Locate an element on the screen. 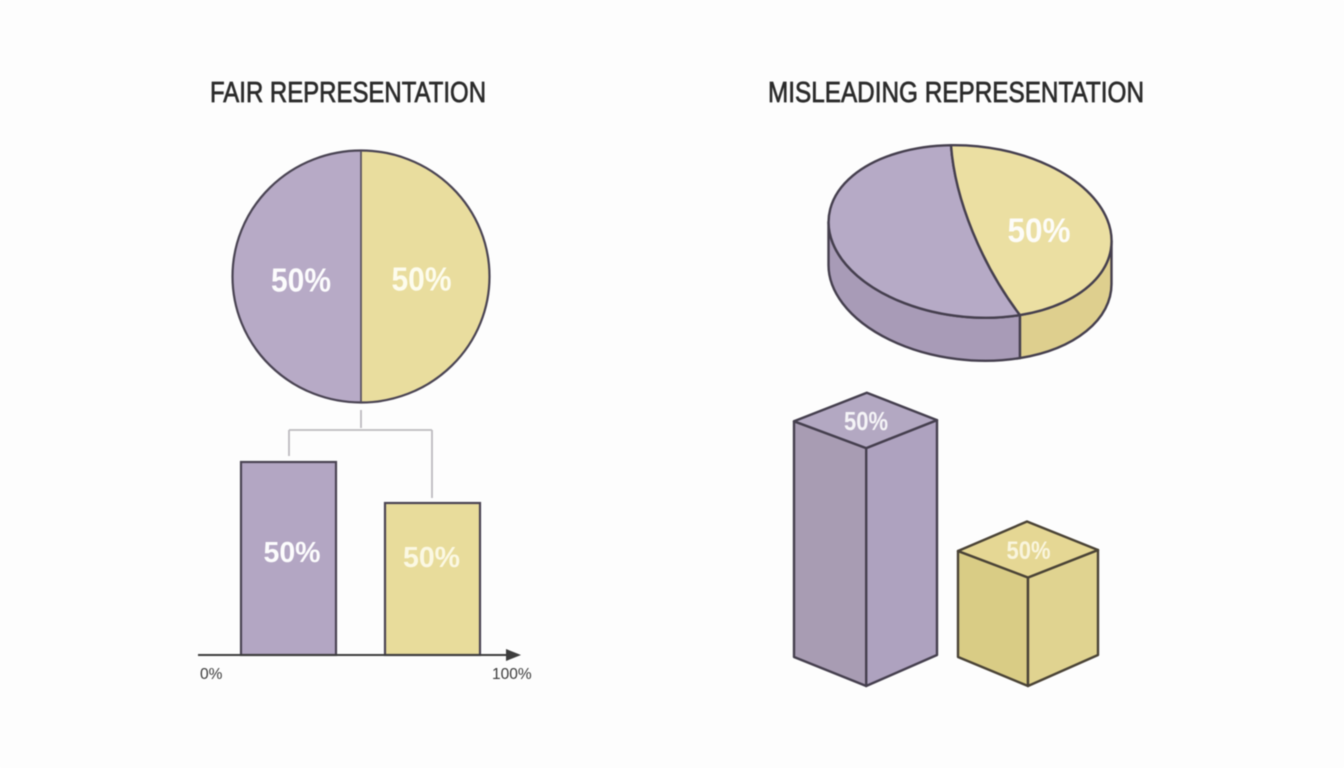 Image resolution: width=1344 pixels, height=768 pixels. svg-text: FAIR REPRESENTATION is located at coordinates (348, 93).